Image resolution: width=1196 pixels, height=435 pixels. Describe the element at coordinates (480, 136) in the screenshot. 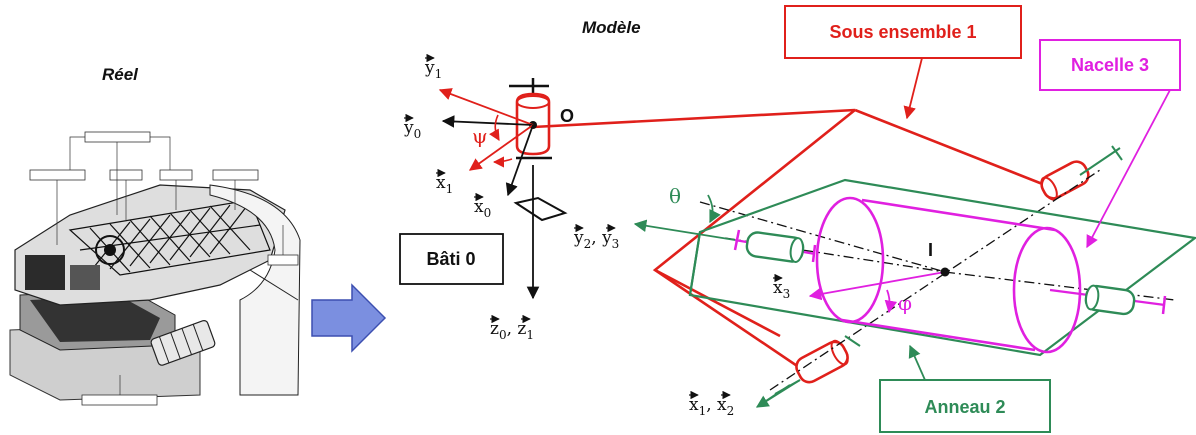

I see `angle-psi: ψ` at that location.